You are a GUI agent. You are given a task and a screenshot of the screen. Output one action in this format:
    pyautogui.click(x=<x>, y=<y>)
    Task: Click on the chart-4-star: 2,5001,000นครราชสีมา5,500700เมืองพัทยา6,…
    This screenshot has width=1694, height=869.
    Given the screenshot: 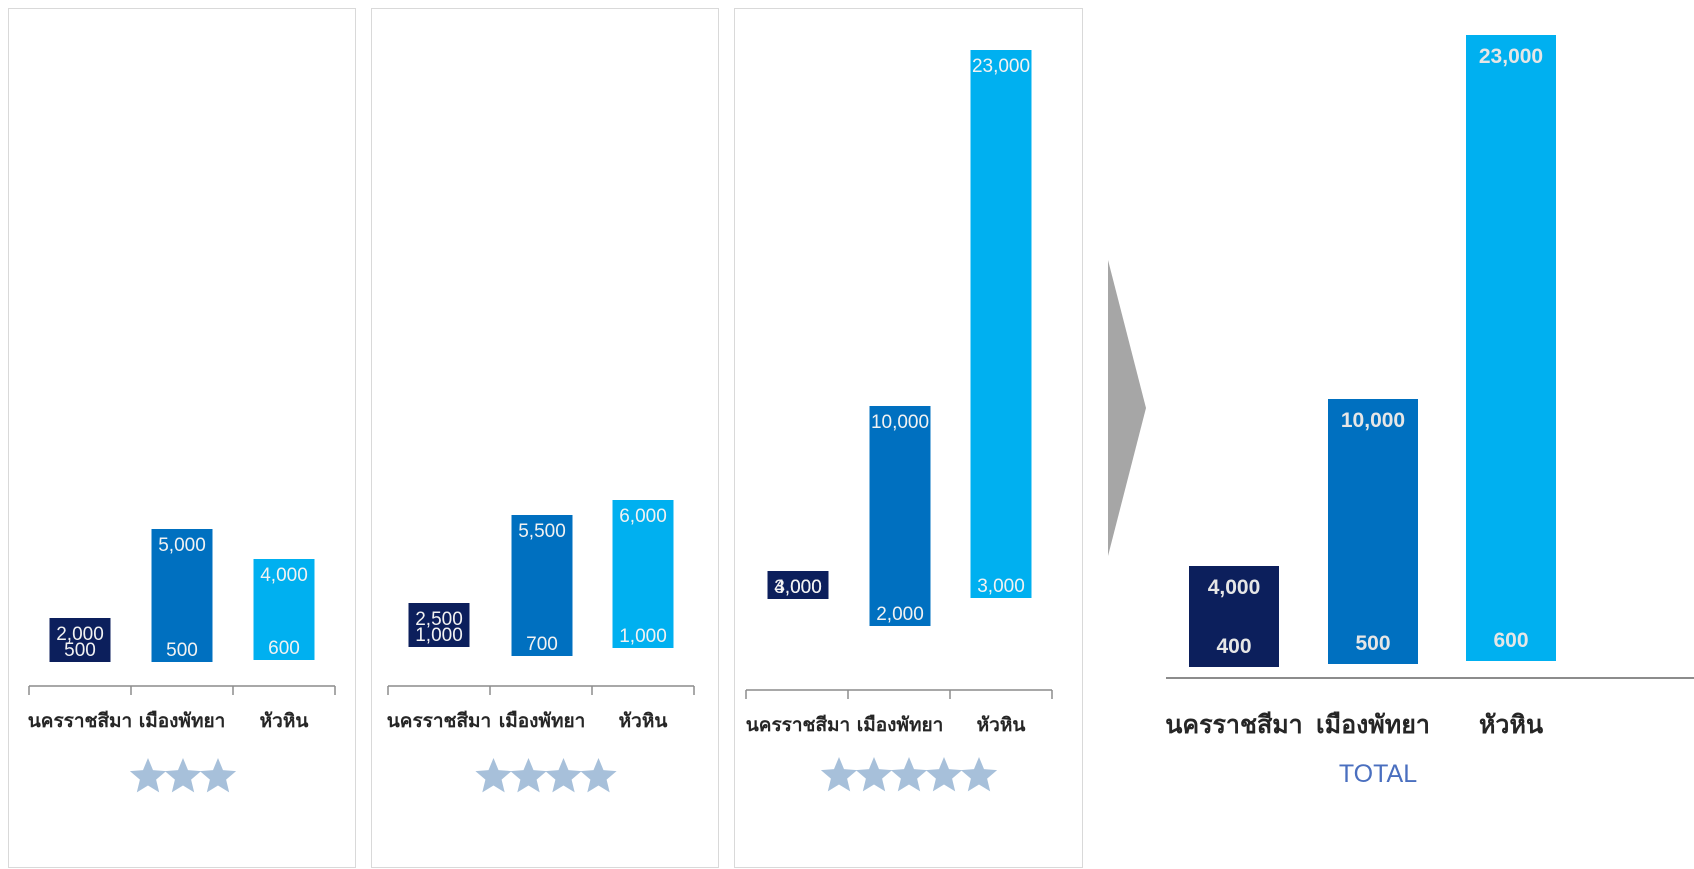 What is the action you would take?
    pyautogui.click(x=541, y=646)
    